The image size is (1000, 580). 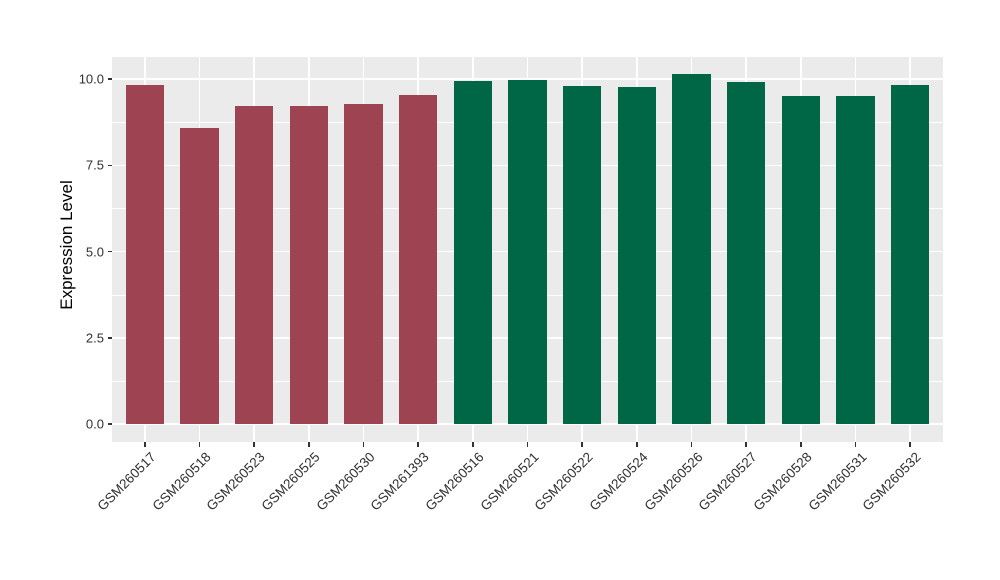 What do you see at coordinates (94, 165) in the screenshot?
I see `y-tick-label-7.5: 7.5` at bounding box center [94, 165].